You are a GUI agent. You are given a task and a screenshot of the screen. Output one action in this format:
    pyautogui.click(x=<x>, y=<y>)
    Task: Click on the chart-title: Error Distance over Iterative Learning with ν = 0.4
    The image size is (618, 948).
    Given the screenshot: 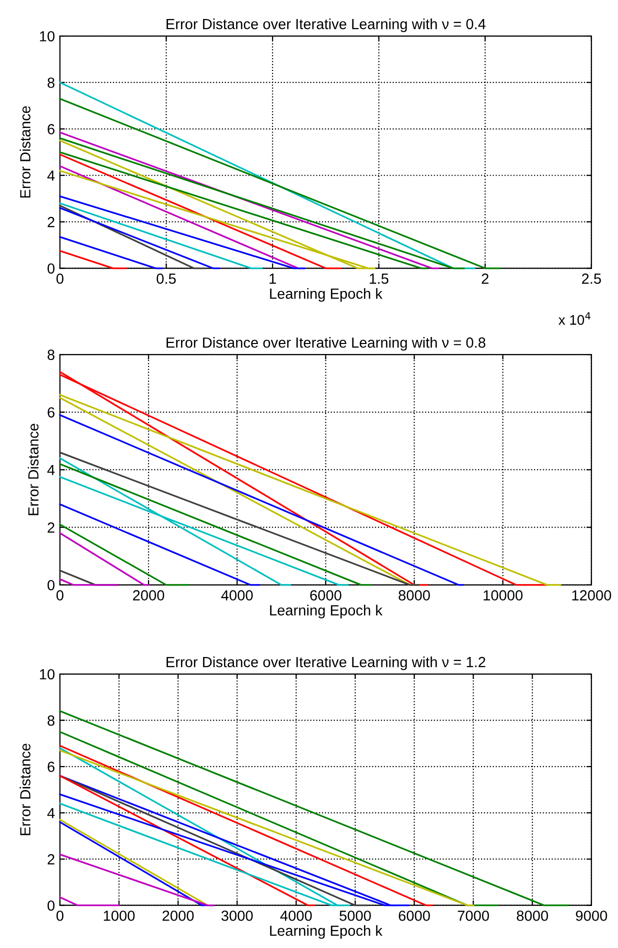 What is the action you would take?
    pyautogui.click(x=326, y=25)
    